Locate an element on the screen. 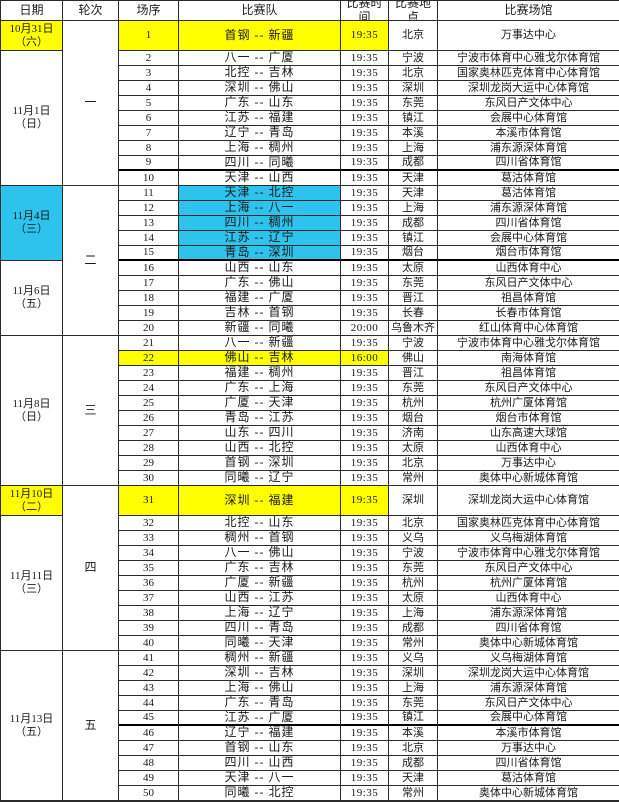 The height and width of the screenshot is (802, 619). match-venue: 义乌梅湖体育馆 is located at coordinates (528, 538).